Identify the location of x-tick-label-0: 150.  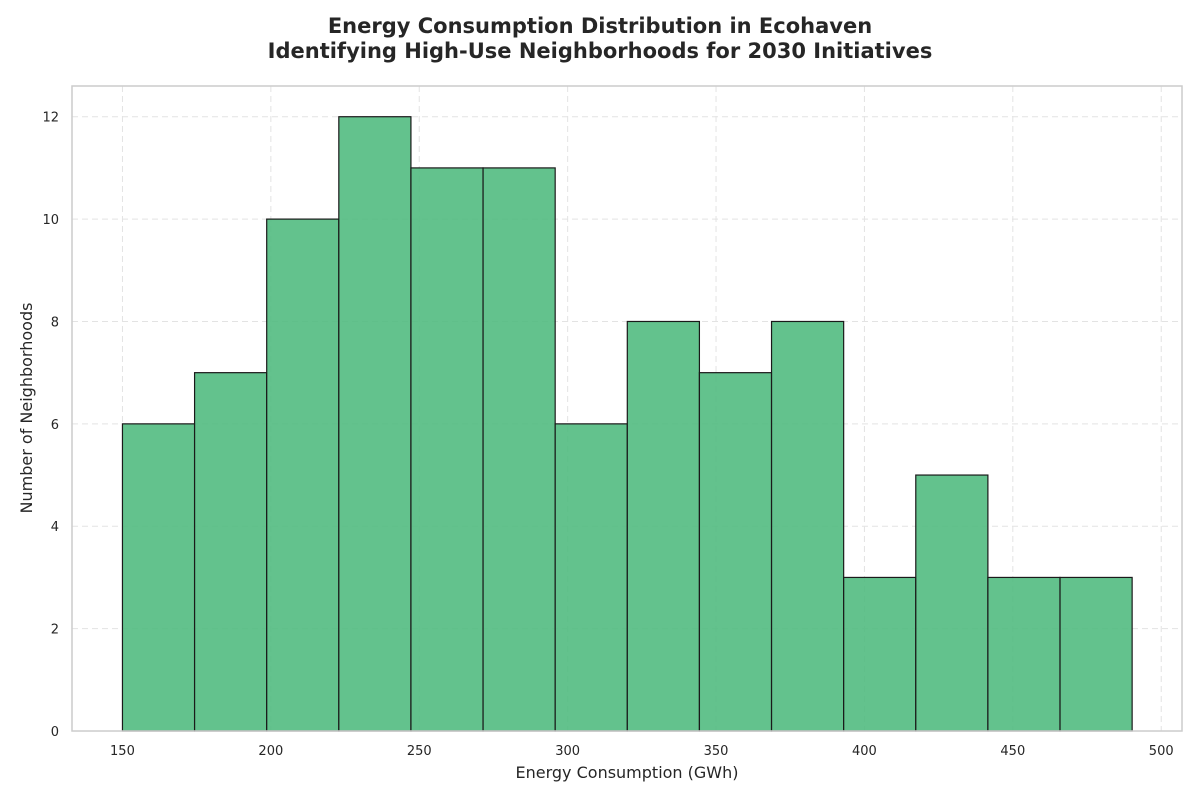
(122, 751).